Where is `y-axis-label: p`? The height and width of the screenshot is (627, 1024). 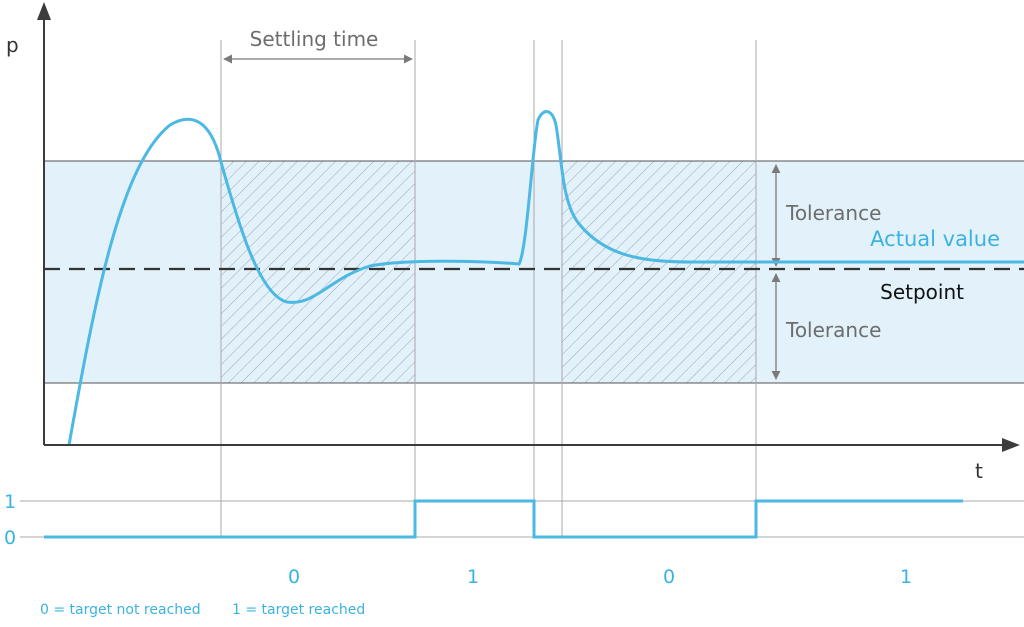
y-axis-label: p is located at coordinates (12, 45).